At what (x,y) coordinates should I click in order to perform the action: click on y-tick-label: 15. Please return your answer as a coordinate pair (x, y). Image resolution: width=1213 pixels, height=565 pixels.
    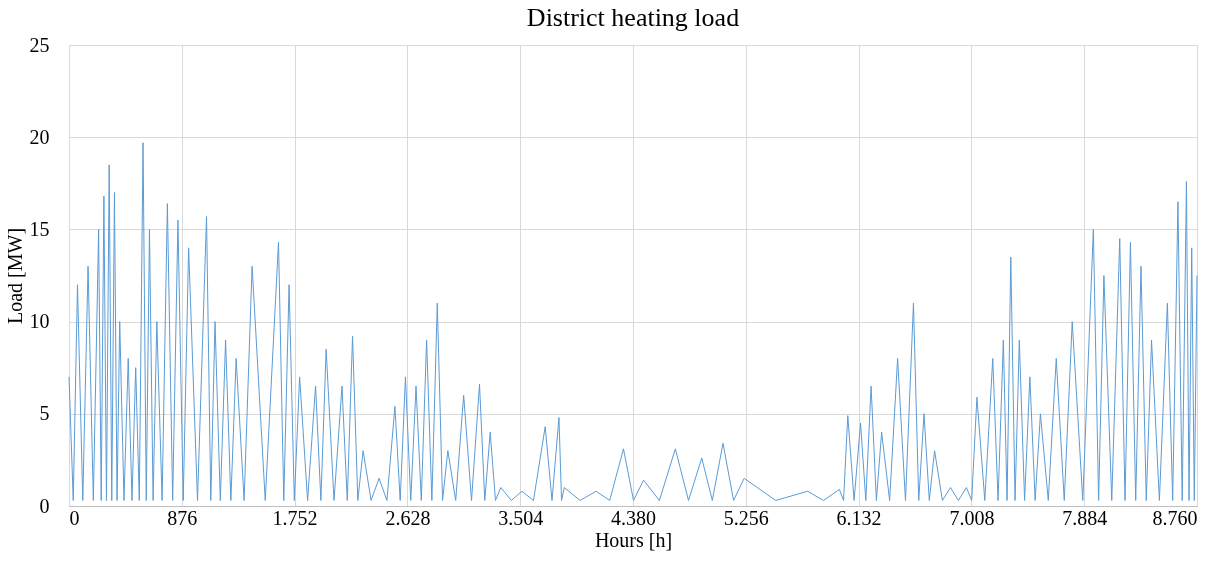
    Looking at the image, I should click on (39, 228).